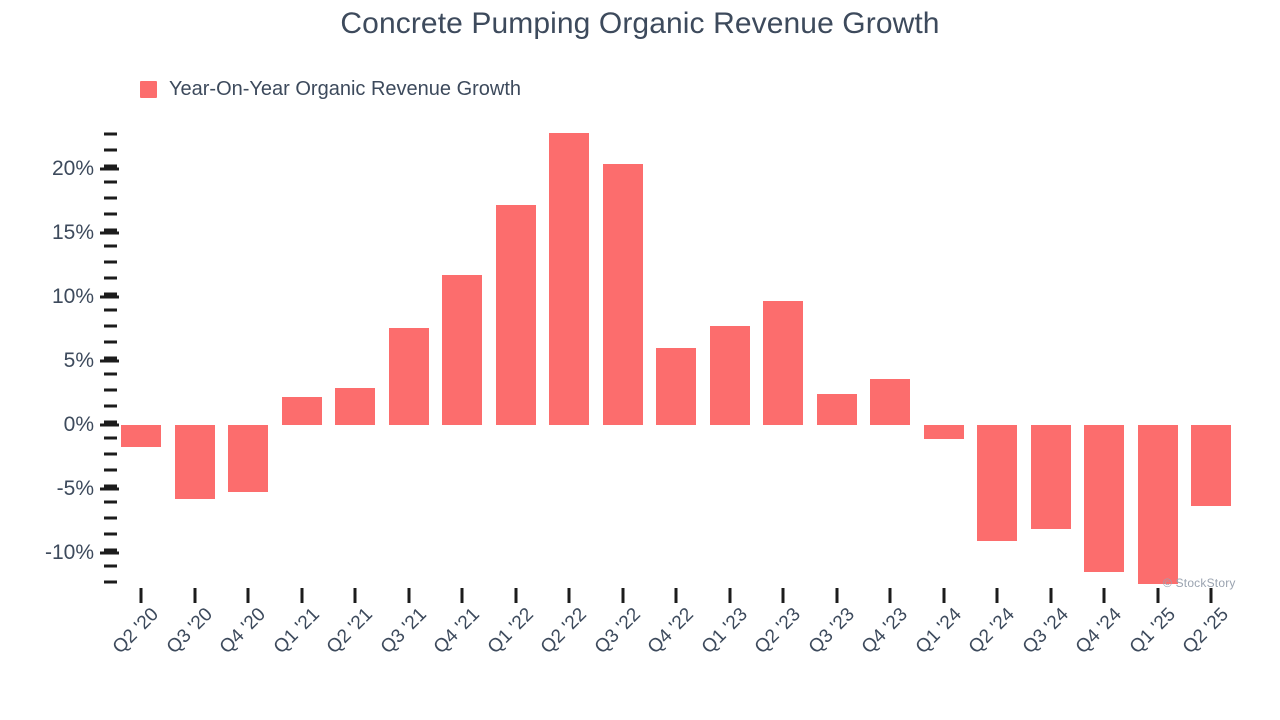  I want to click on x-axis-tick-label: Q3 '20, so click(189, 631).